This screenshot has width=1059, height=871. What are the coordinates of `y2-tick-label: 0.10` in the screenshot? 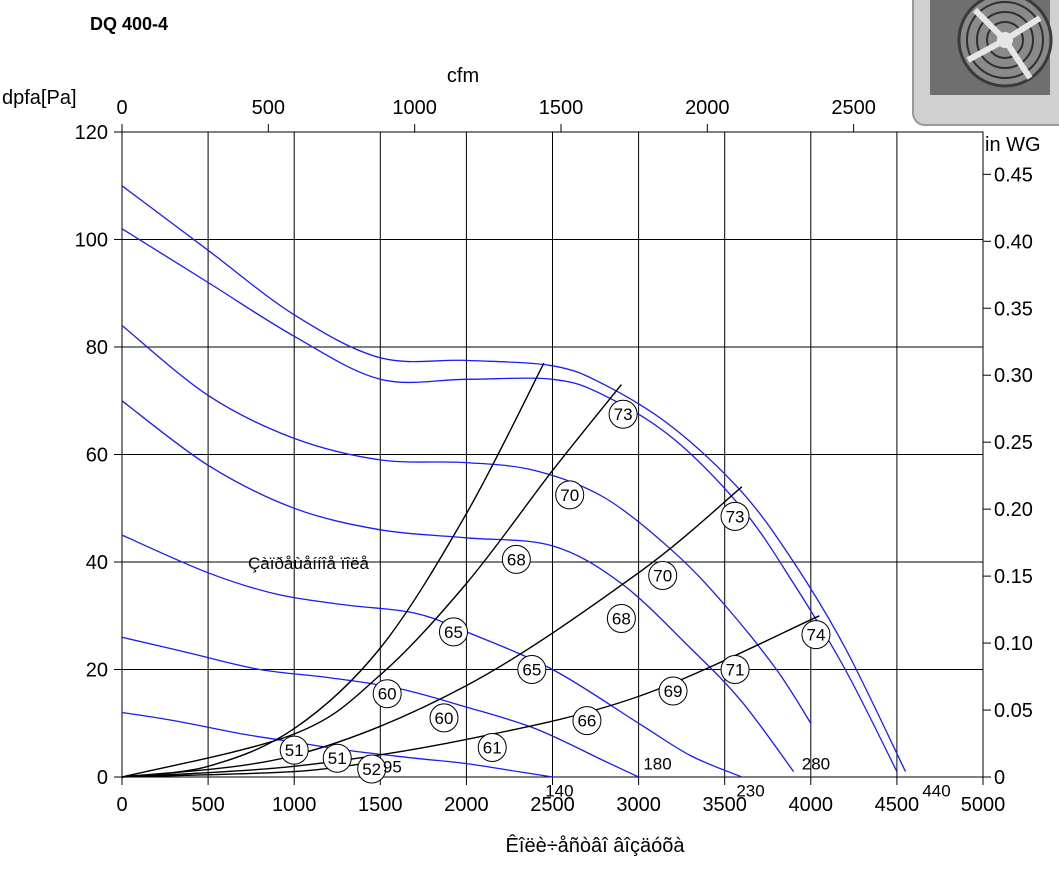 It's located at (1013, 644).